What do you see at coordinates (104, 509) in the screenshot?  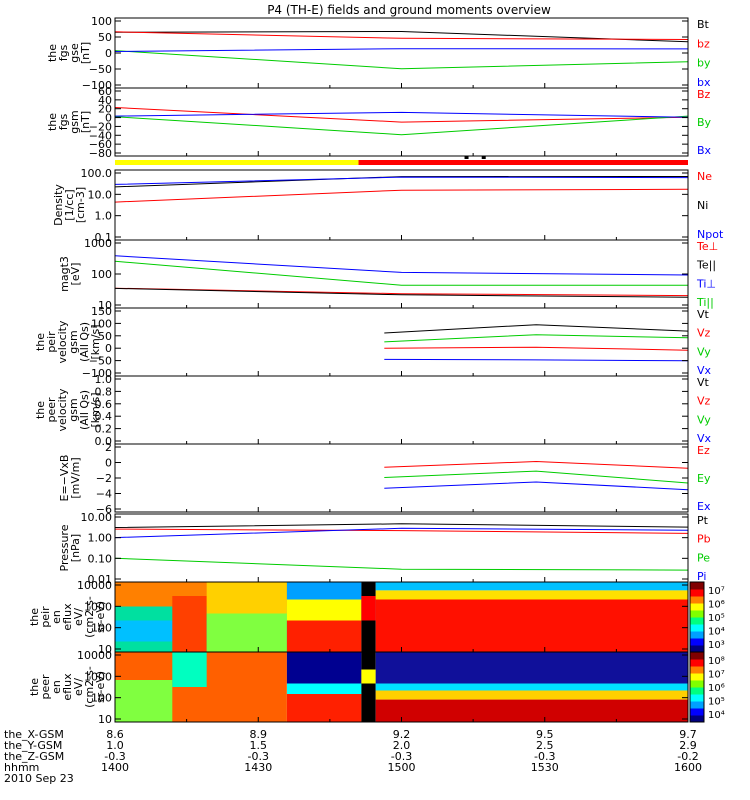 I see `y-tick-label: −6` at bounding box center [104, 509].